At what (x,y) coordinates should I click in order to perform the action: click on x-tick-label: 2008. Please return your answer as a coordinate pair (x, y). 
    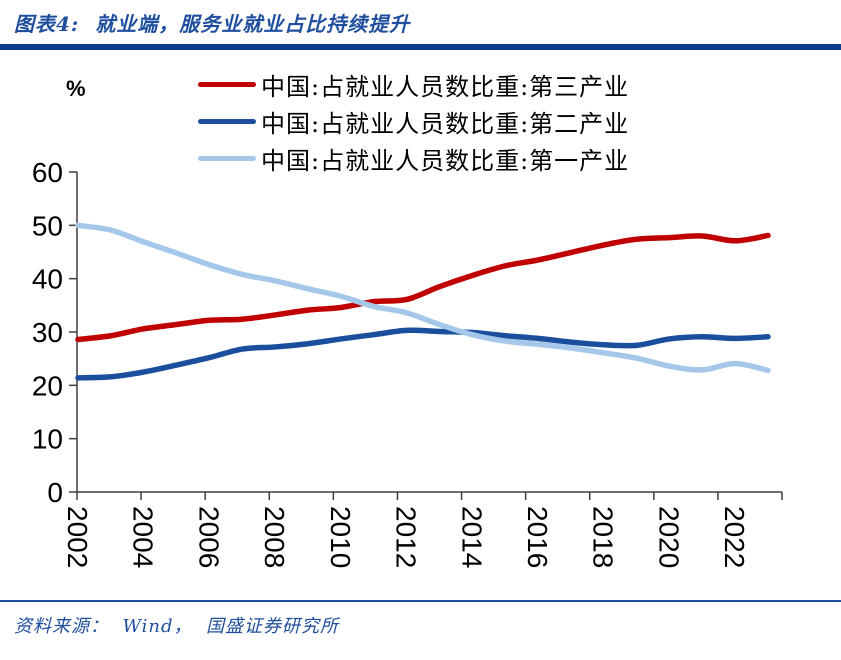
    Looking at the image, I should click on (274, 537).